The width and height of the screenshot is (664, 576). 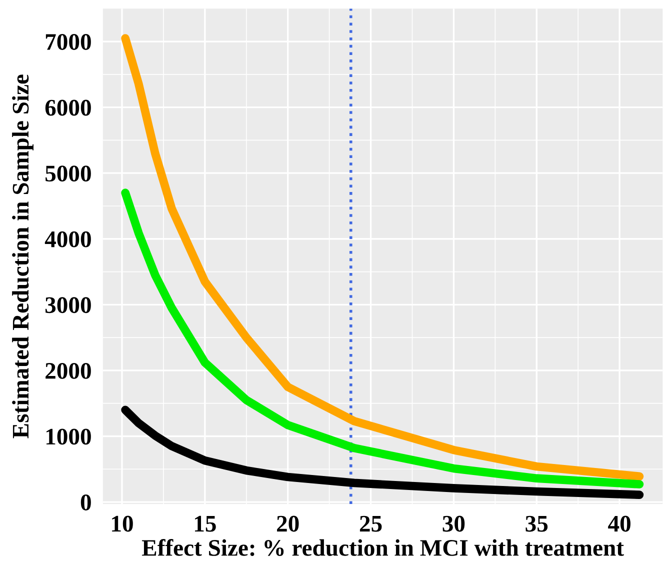 I want to click on x-tick-label: 25, so click(x=371, y=524).